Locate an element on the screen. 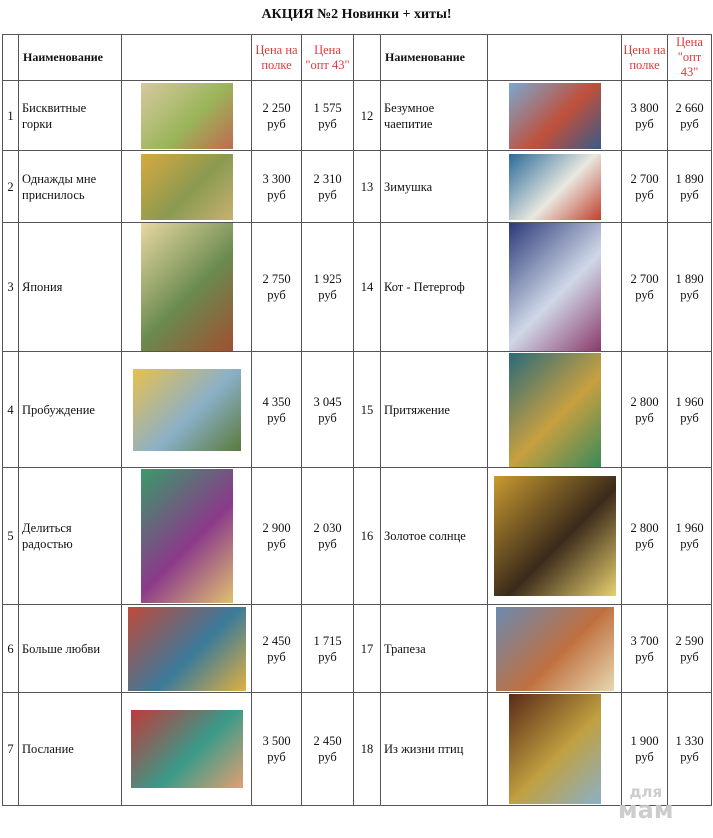  page-title: АКЦИЯ №2 Новинки + хиты! is located at coordinates (356, 14).